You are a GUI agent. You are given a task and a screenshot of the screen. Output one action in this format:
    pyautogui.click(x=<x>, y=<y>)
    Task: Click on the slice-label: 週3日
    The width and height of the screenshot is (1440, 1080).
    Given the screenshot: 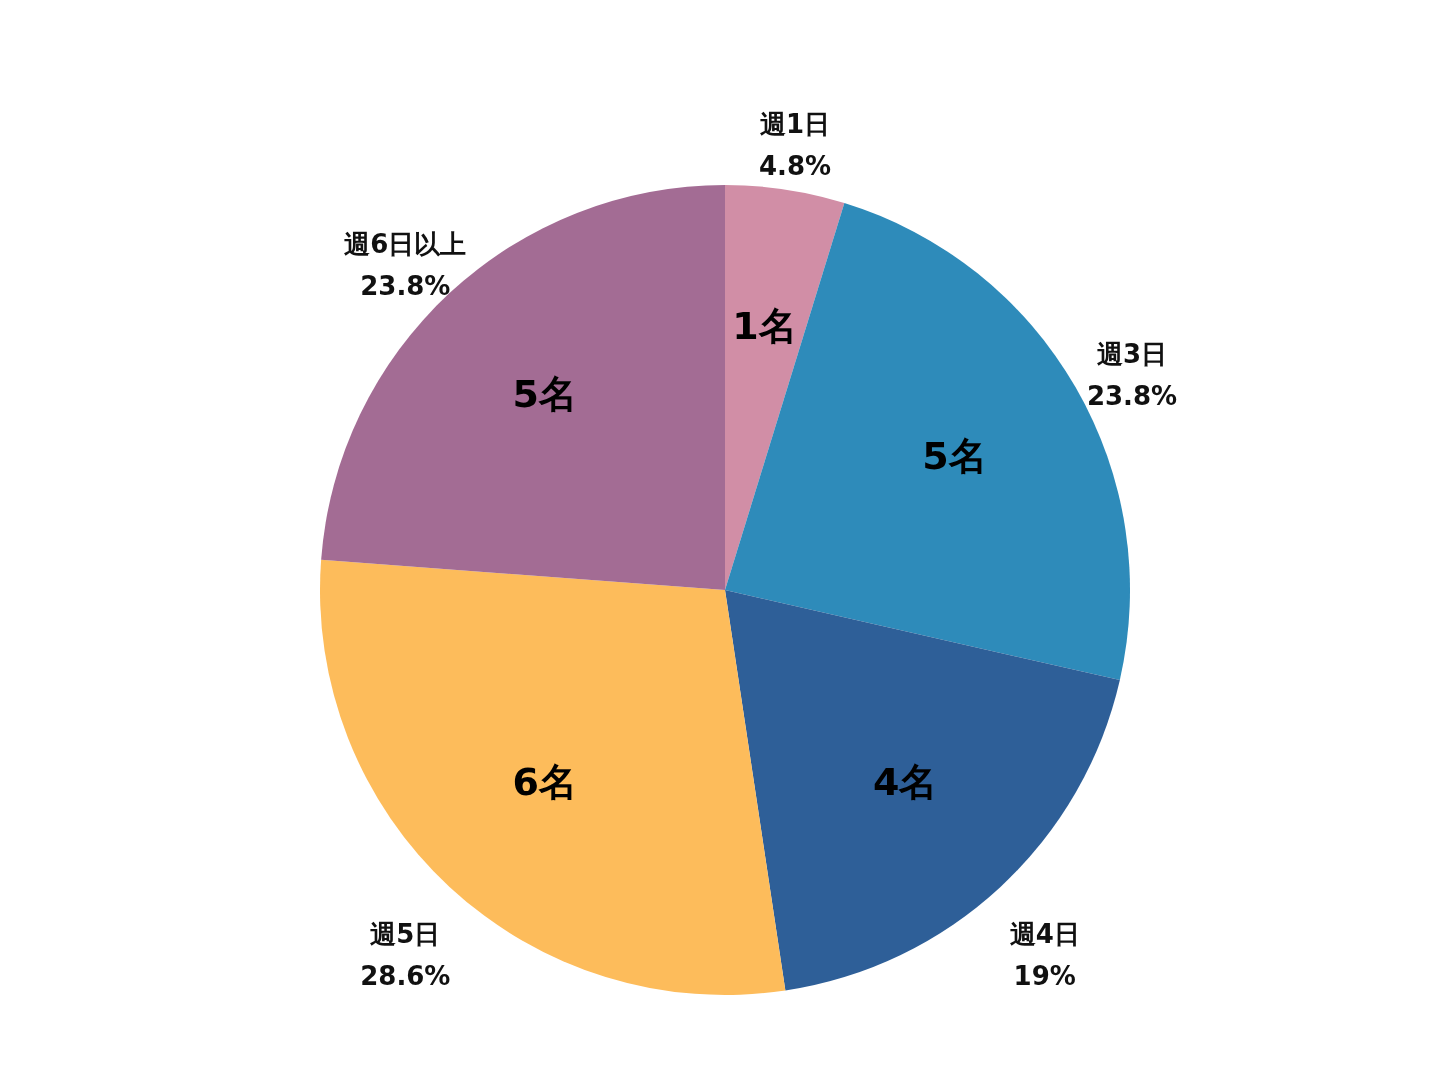 What is the action you would take?
    pyautogui.click(x=1132, y=354)
    